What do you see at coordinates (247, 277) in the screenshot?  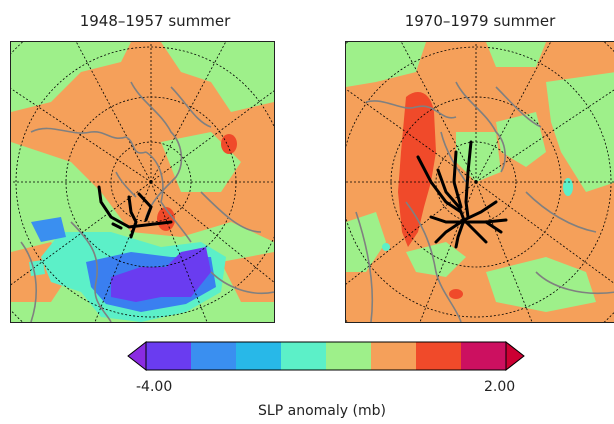 I see `region-orange` at bounding box center [247, 277].